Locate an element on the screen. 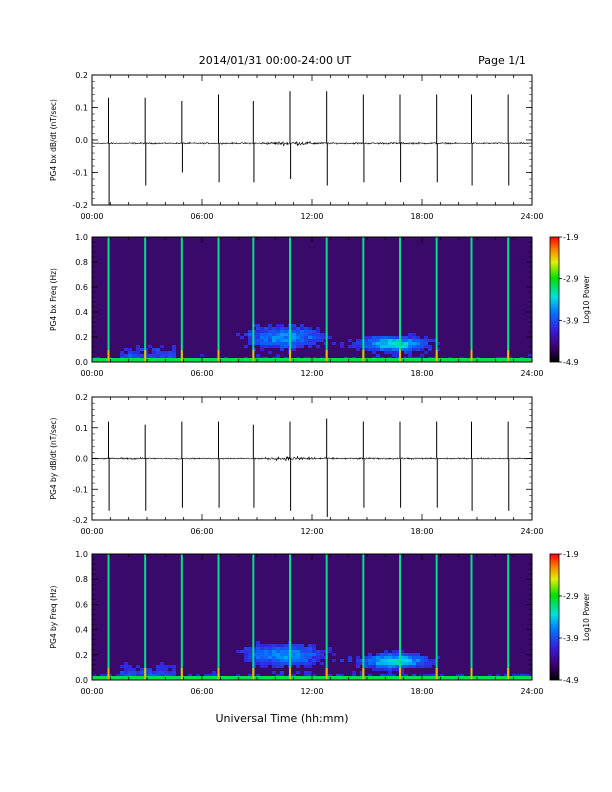 The image size is (612, 792). colorbar-tick-label: -4.9 is located at coordinates (571, 680).